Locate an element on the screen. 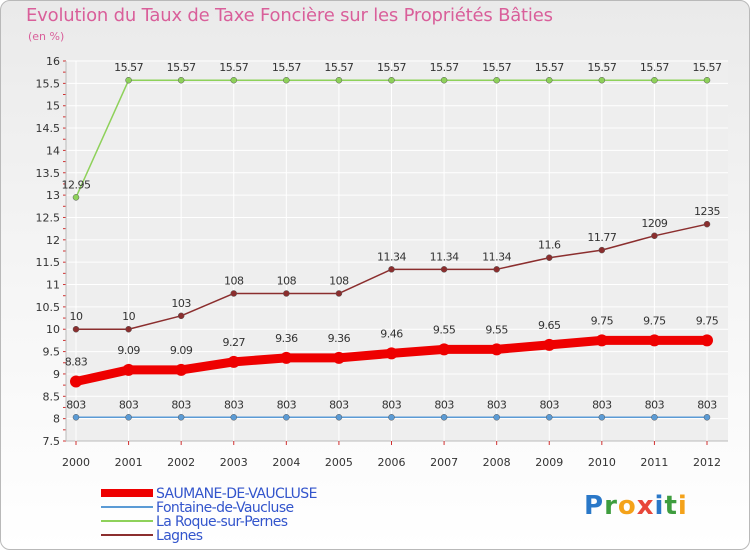  logo-letter: P is located at coordinates (594, 506).